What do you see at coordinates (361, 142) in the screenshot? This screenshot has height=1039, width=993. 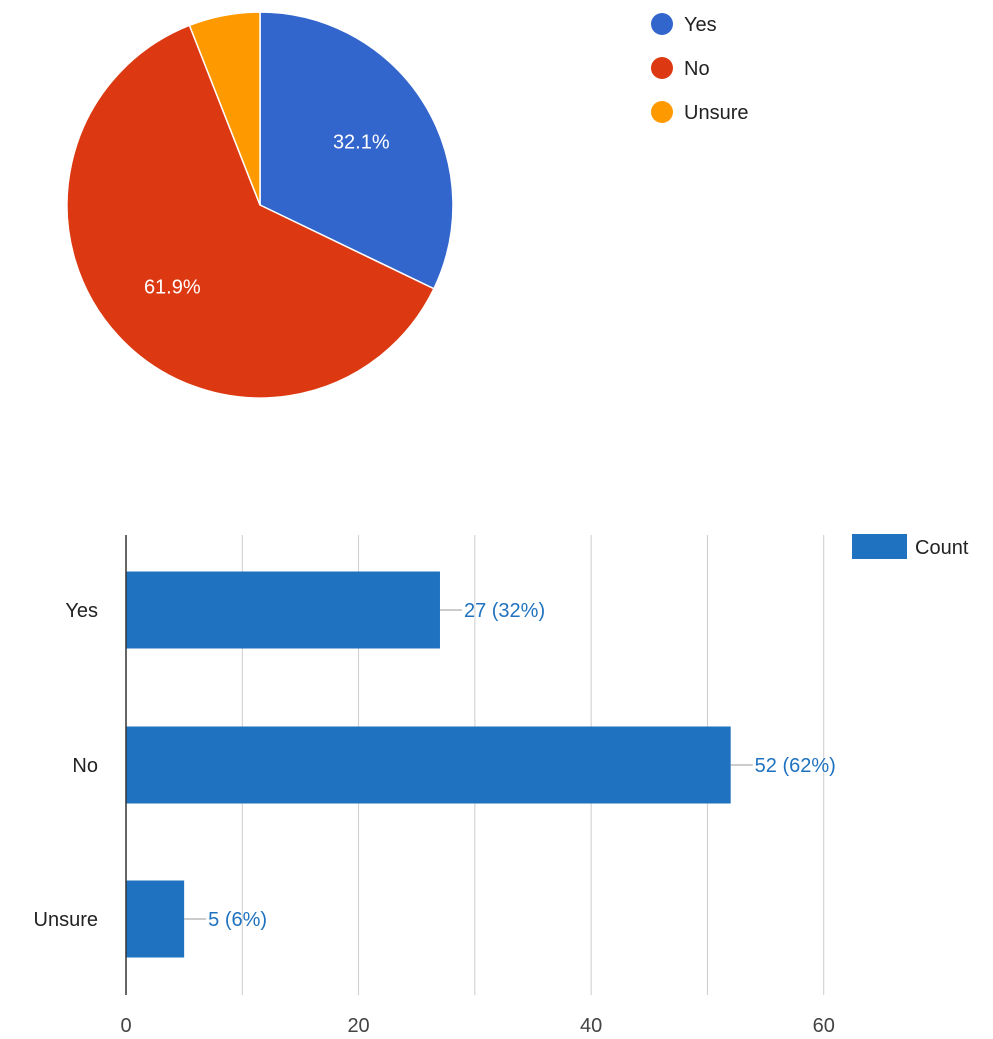 I see `pie-slice-label-yes: 32.1%` at bounding box center [361, 142].